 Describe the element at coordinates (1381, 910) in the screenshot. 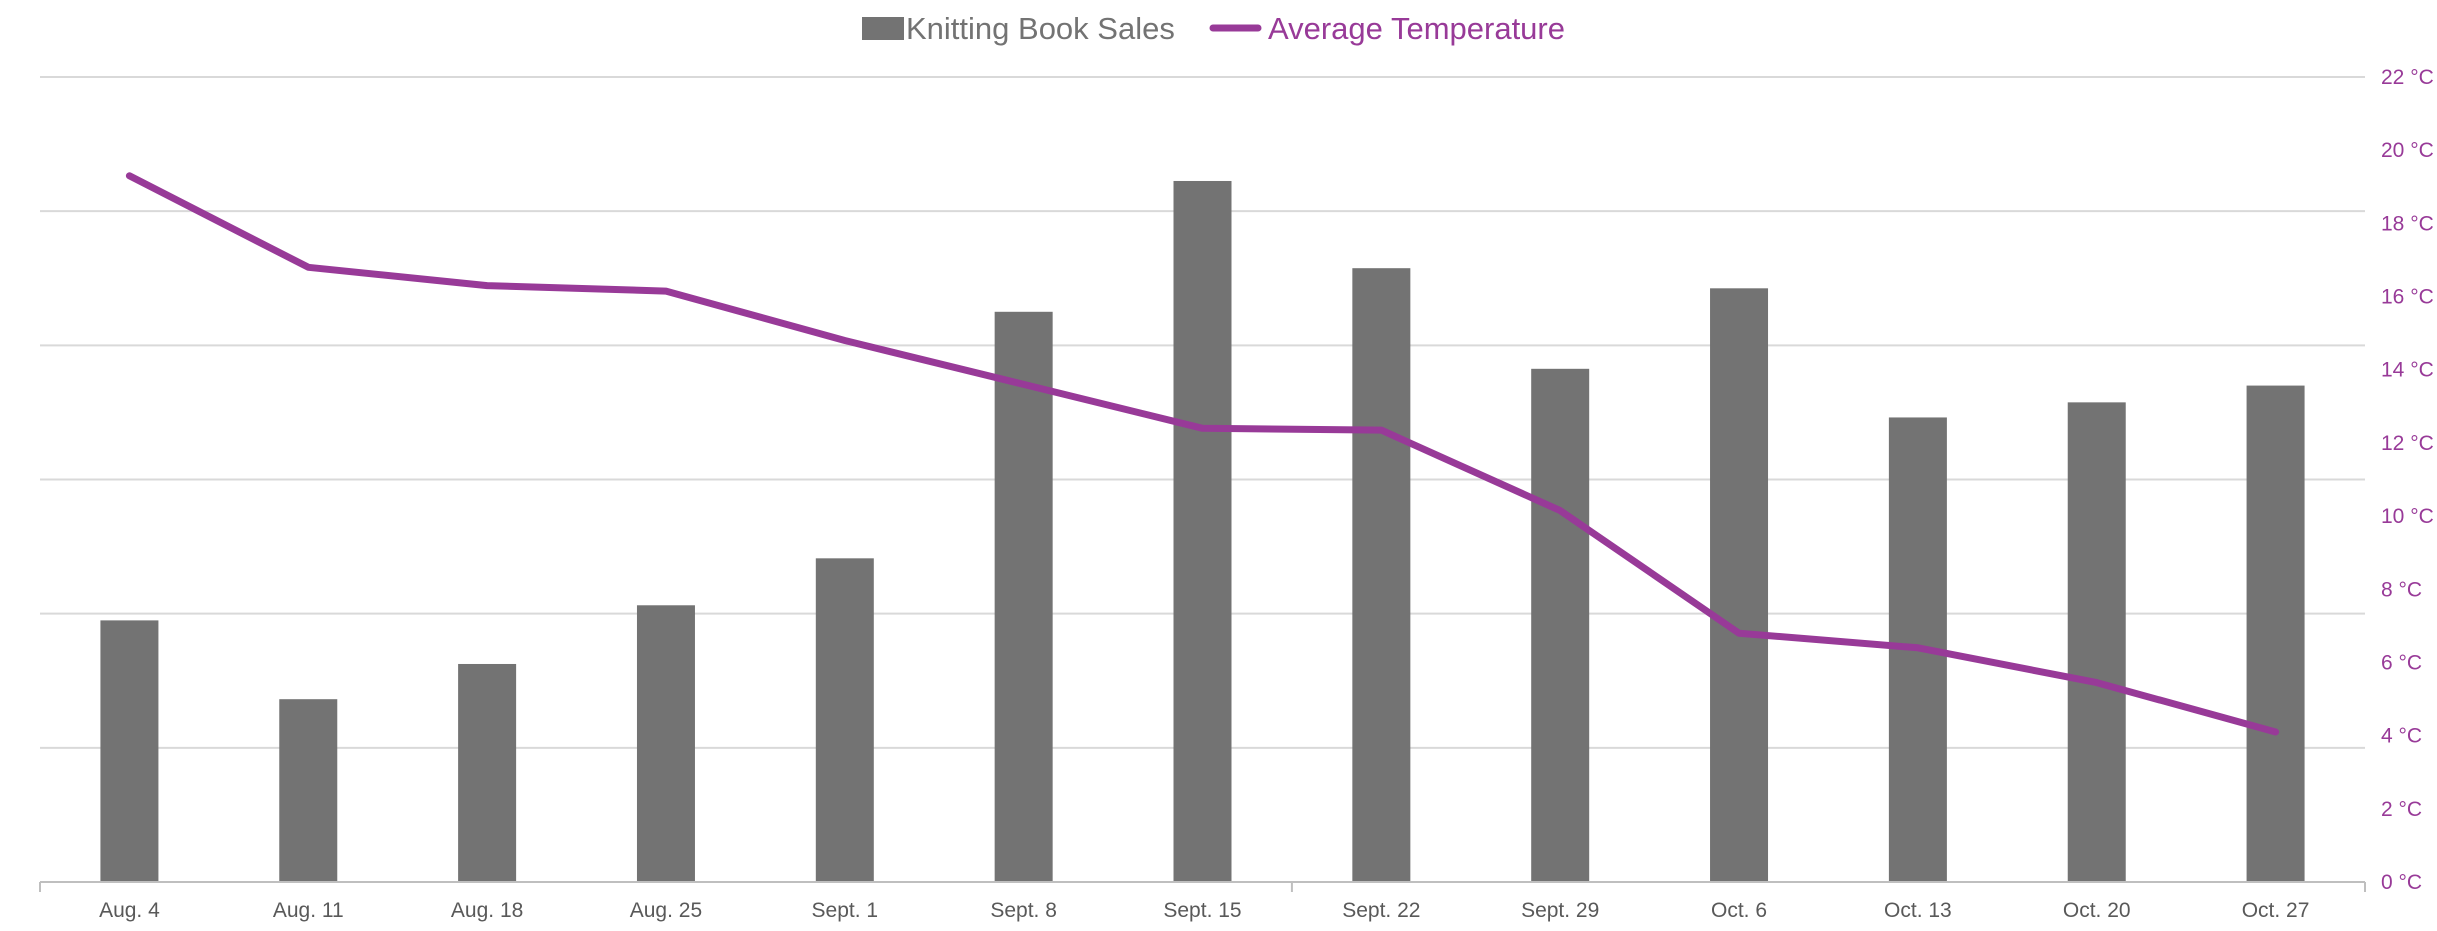

I see `x-tick-label: Sept. 22` at that location.